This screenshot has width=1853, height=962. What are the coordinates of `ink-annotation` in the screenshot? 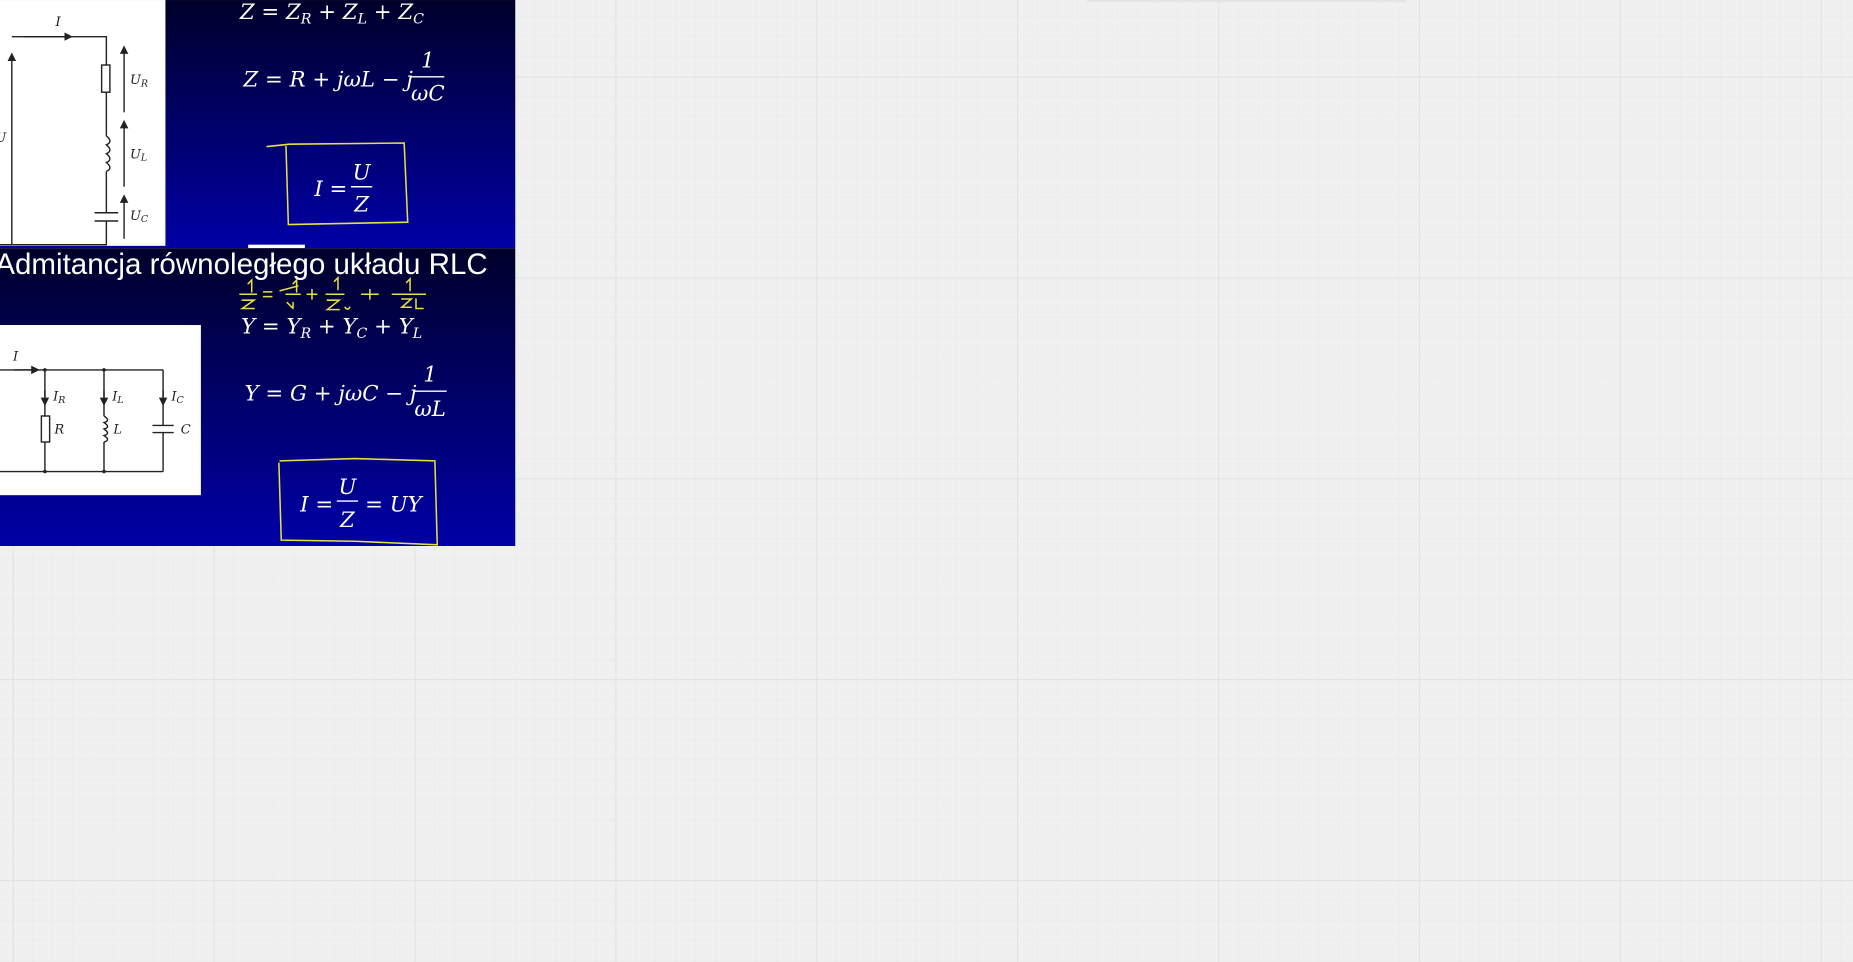 It's located at (333, 293).